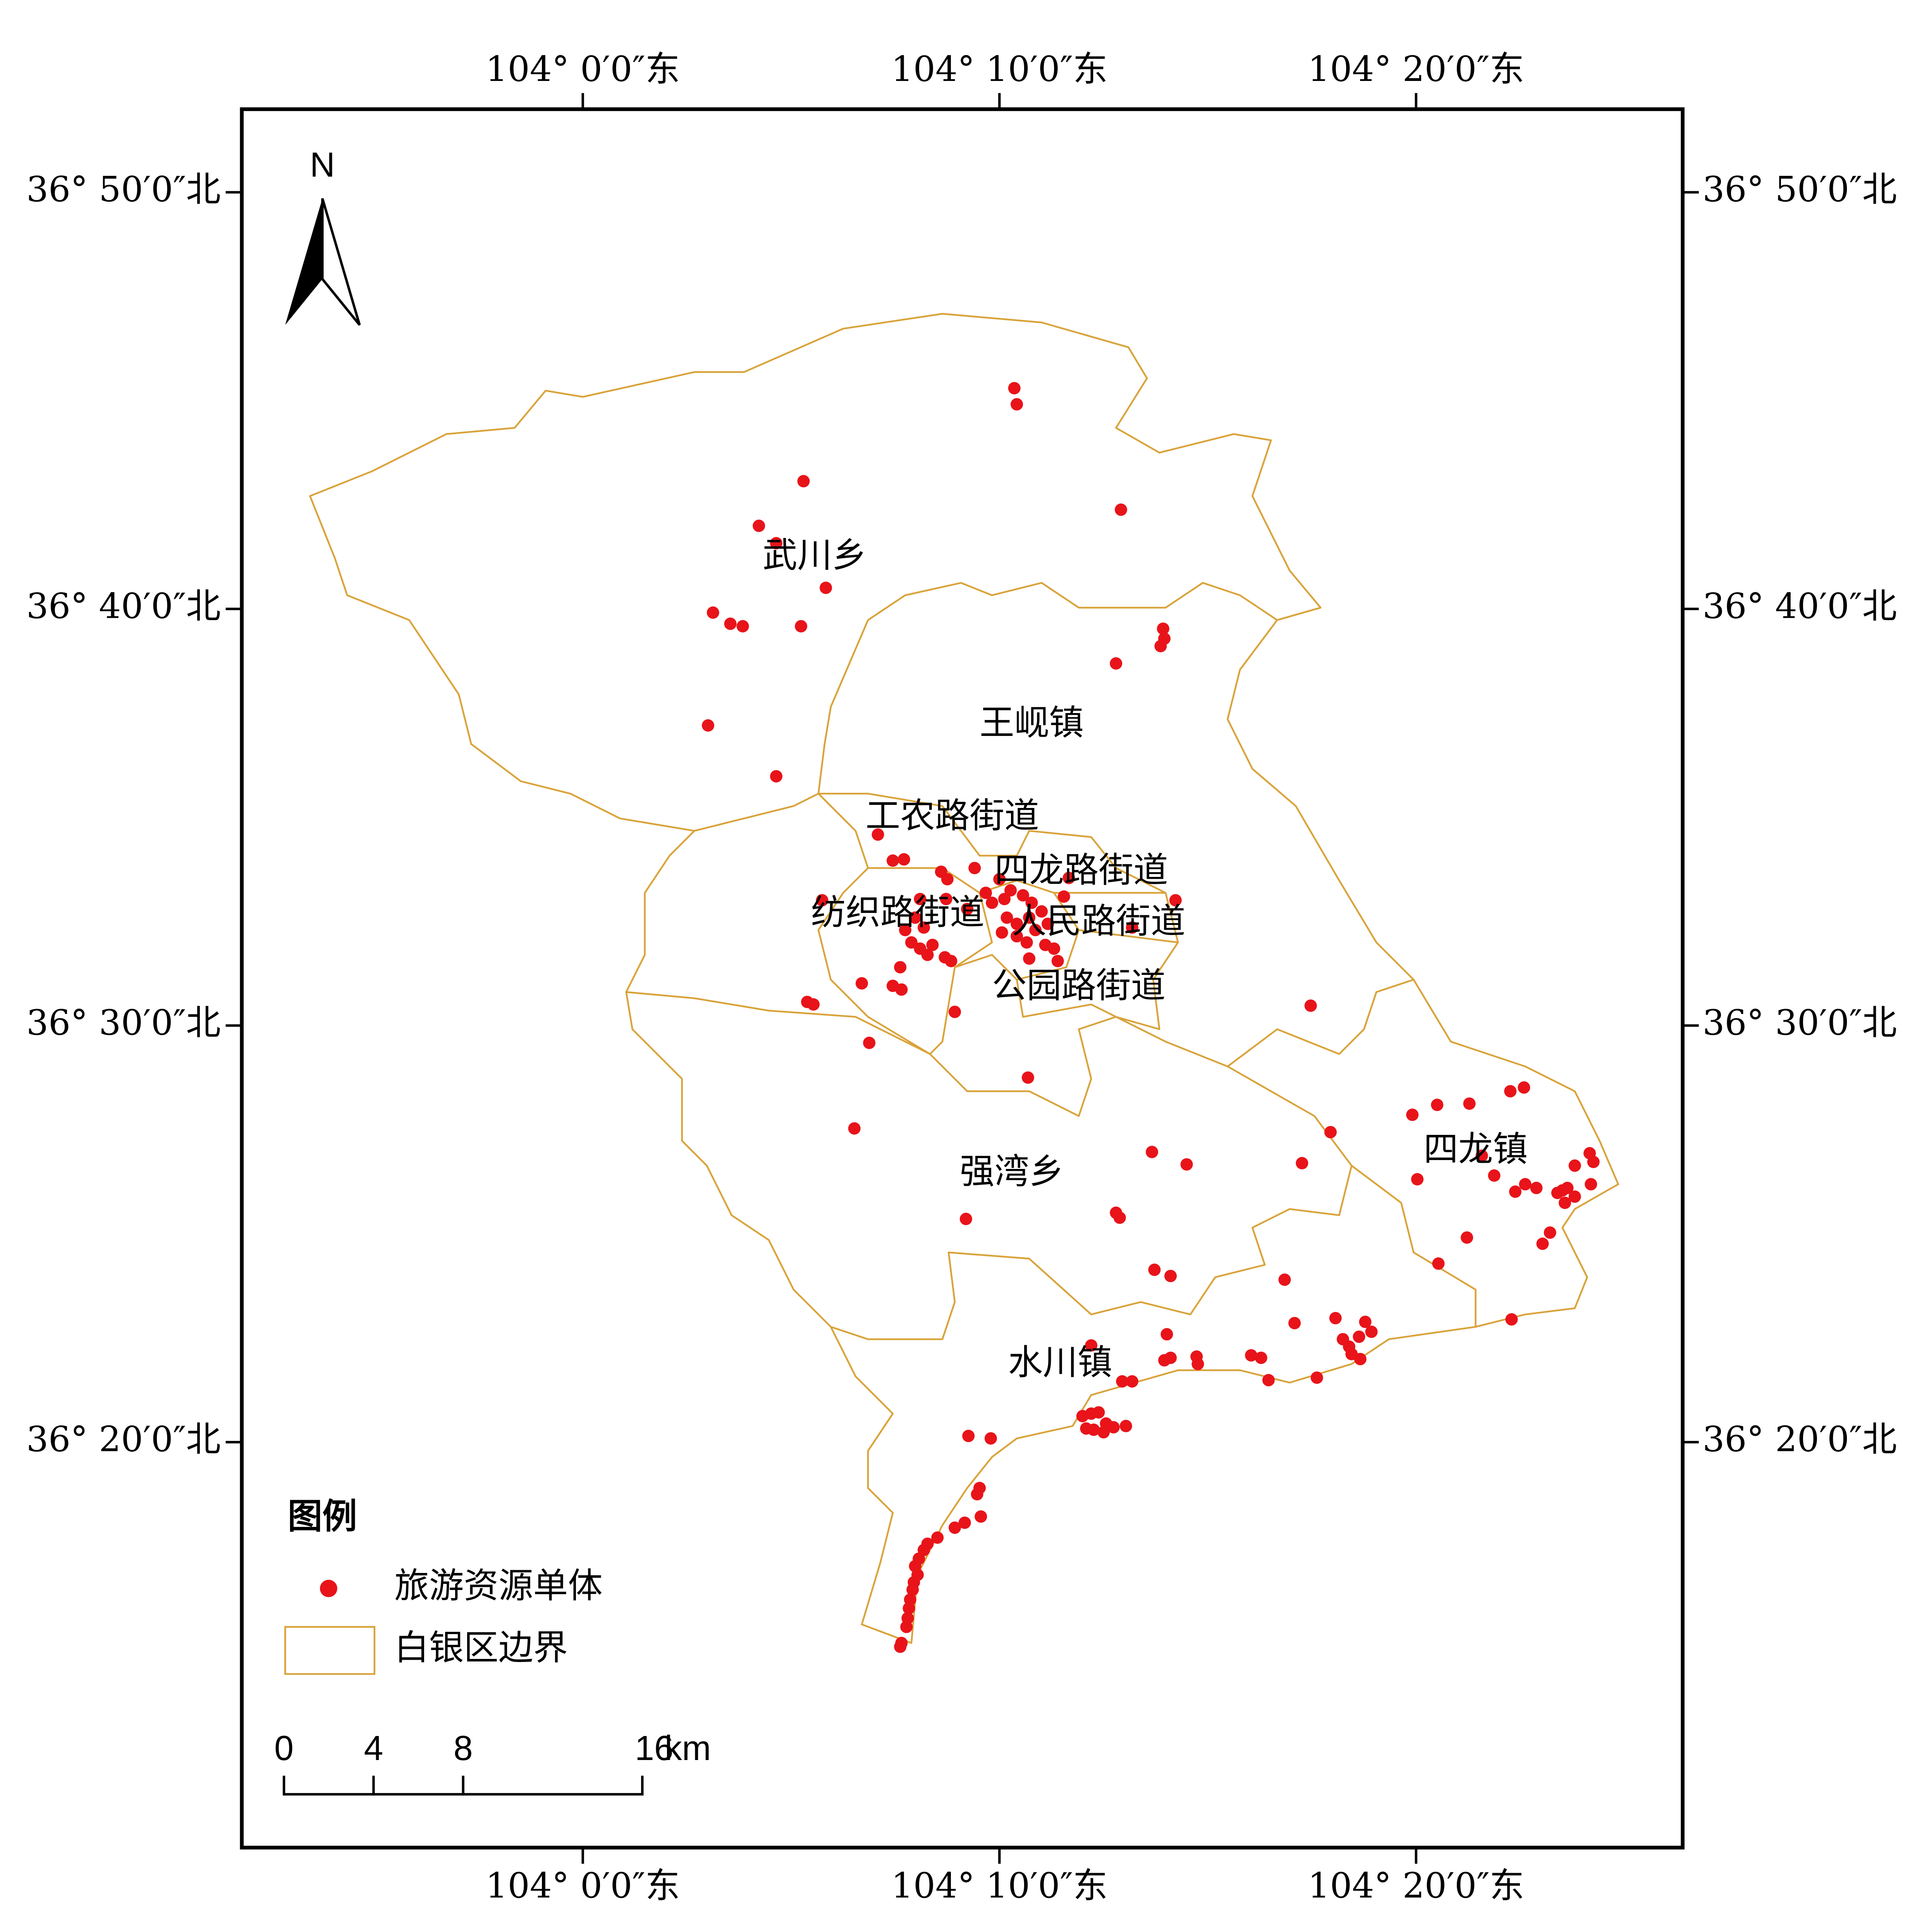  What do you see at coordinates (481, 1648) in the screenshot?
I see `legend-label: 白银区边界` at bounding box center [481, 1648].